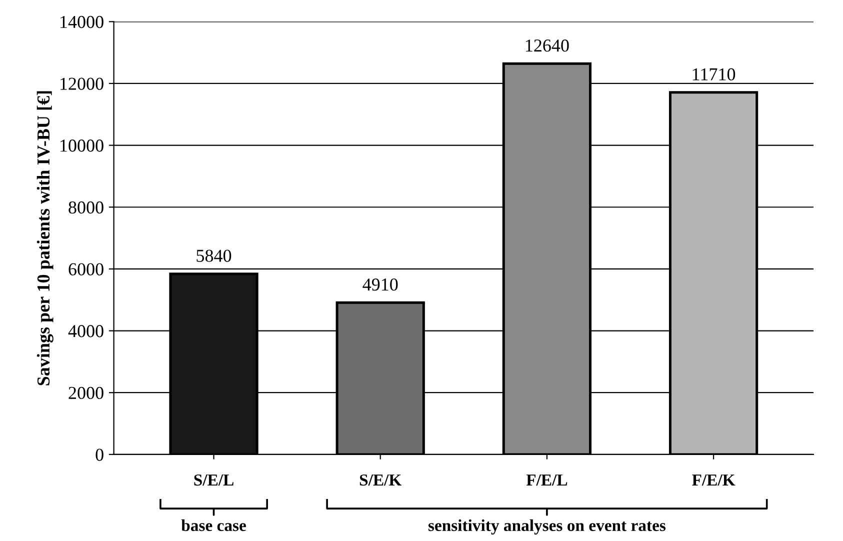 The width and height of the screenshot is (843, 541). I want to click on text: base case, so click(213, 525).